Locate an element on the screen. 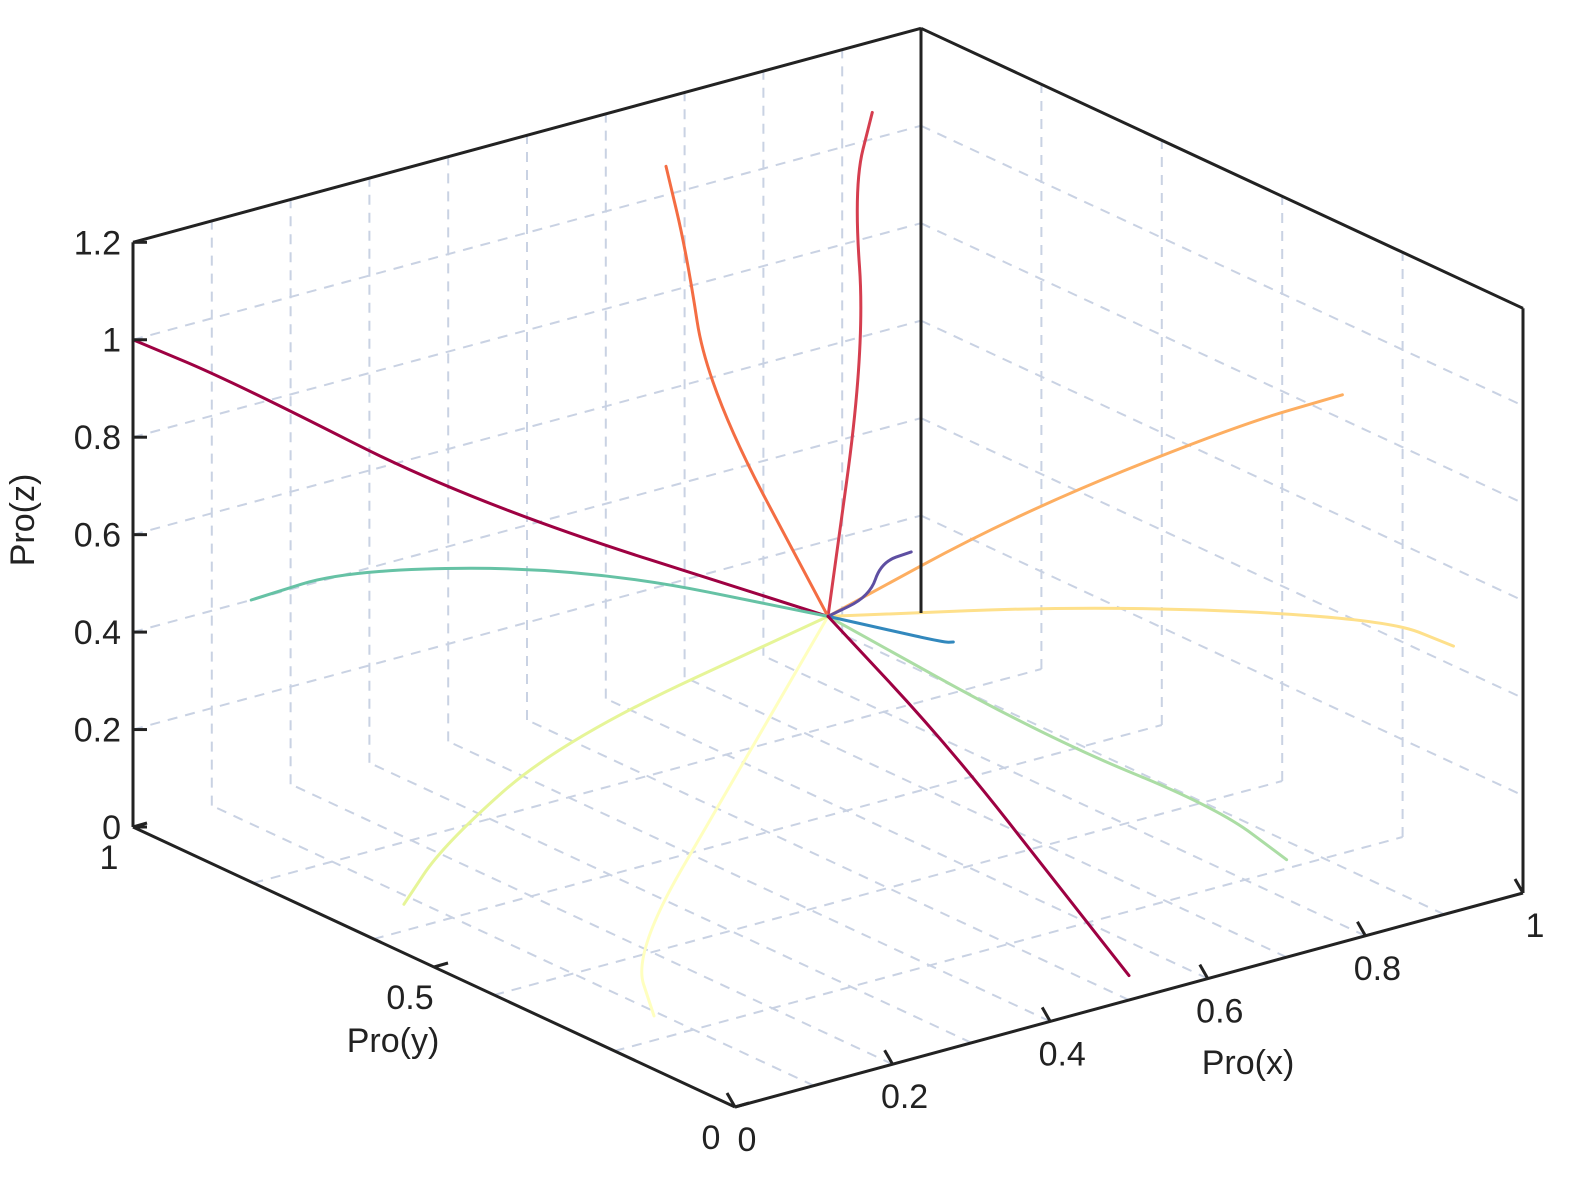  x-axis-line is located at coordinates (1129, 1000).